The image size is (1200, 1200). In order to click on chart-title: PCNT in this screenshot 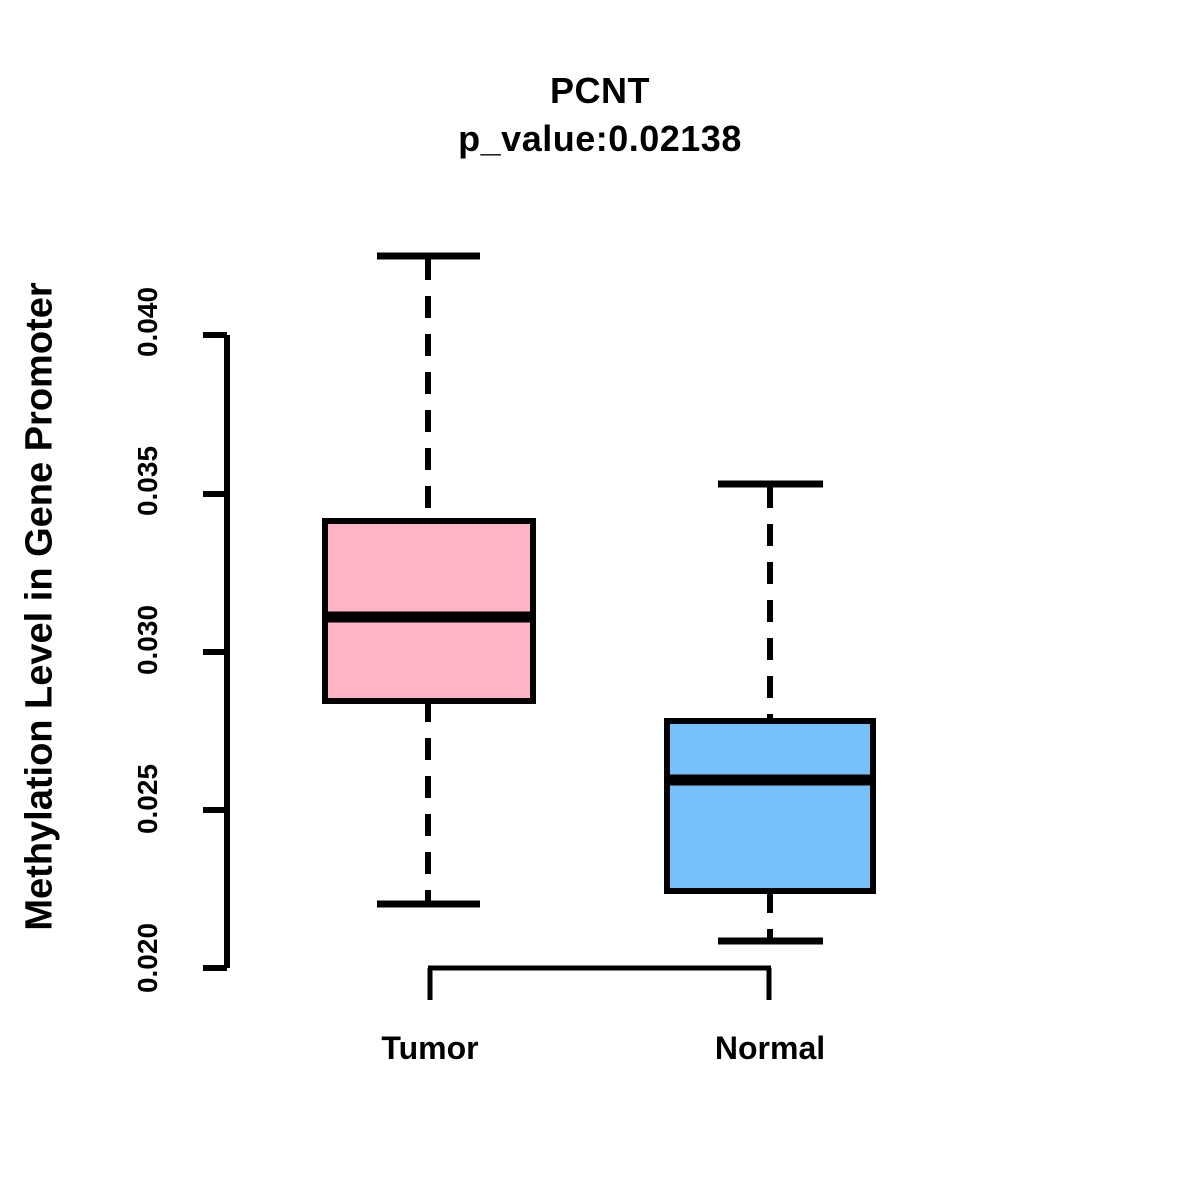, I will do `click(600, 90)`.